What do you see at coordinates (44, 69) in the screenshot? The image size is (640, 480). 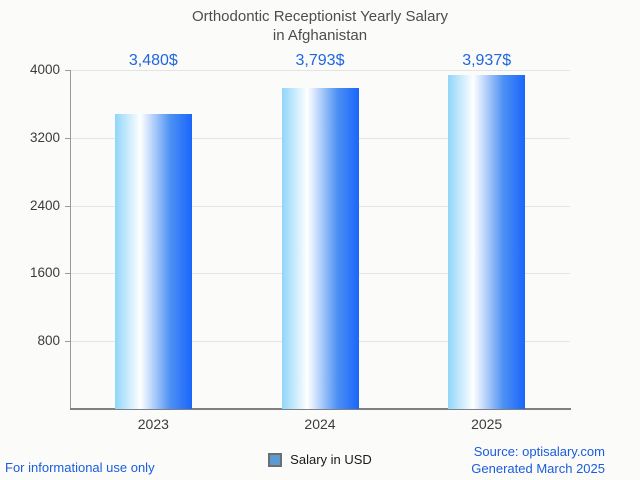 I see `y-axis-label: 4000` at bounding box center [44, 69].